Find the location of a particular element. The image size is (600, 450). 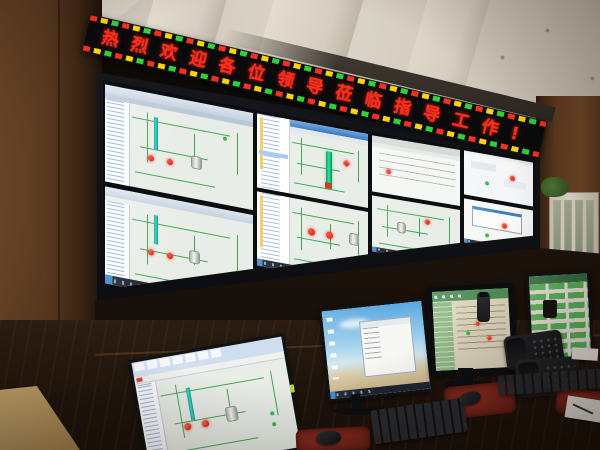

bottle-cap is located at coordinates (483, 294).